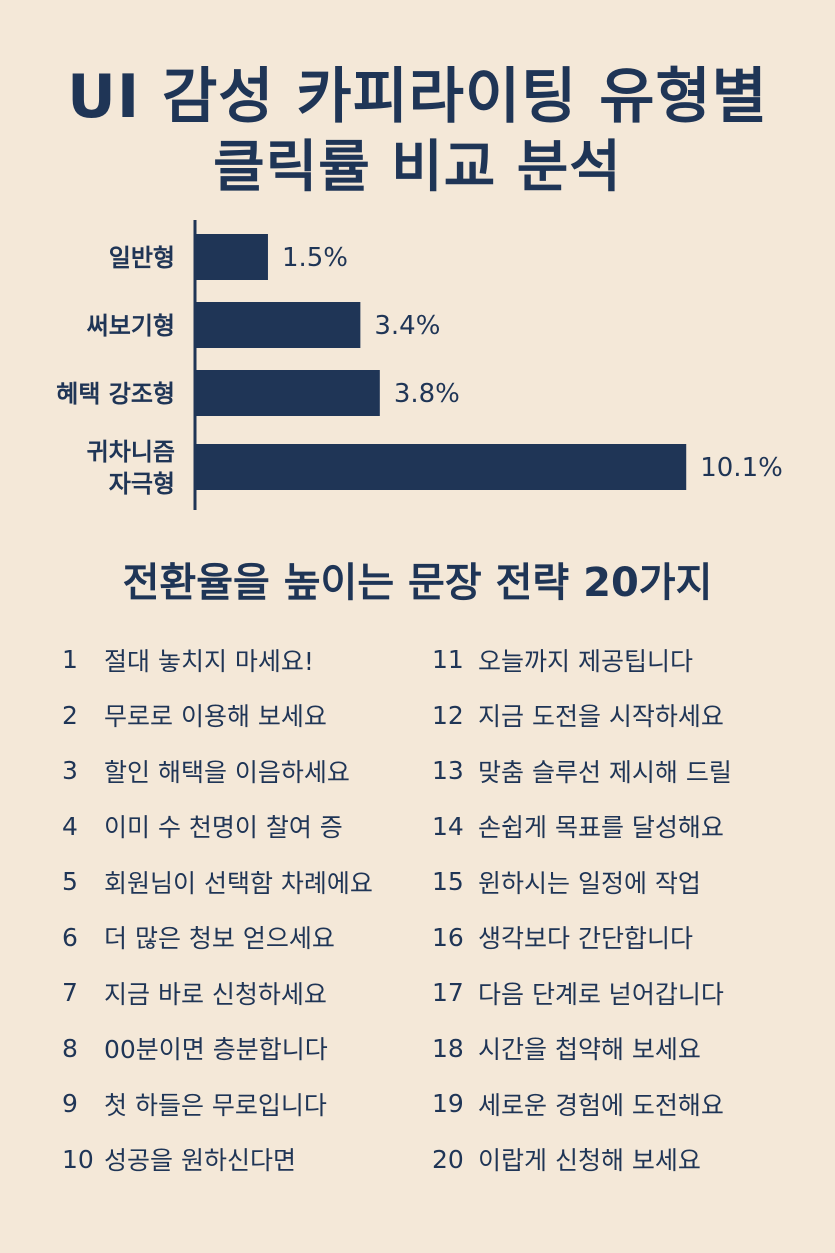  Describe the element at coordinates (448, 660) in the screenshot. I see `strategy-number: 11` at that location.